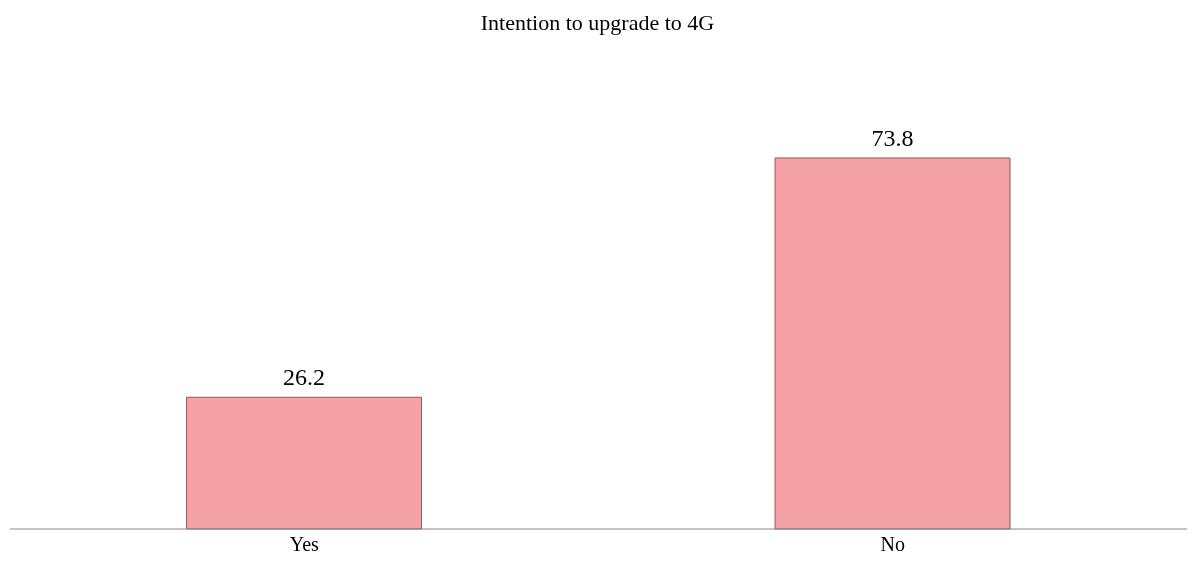 This screenshot has height=577, width=1195. Describe the element at coordinates (304, 377) in the screenshot. I see `data-label: 26.2` at that location.